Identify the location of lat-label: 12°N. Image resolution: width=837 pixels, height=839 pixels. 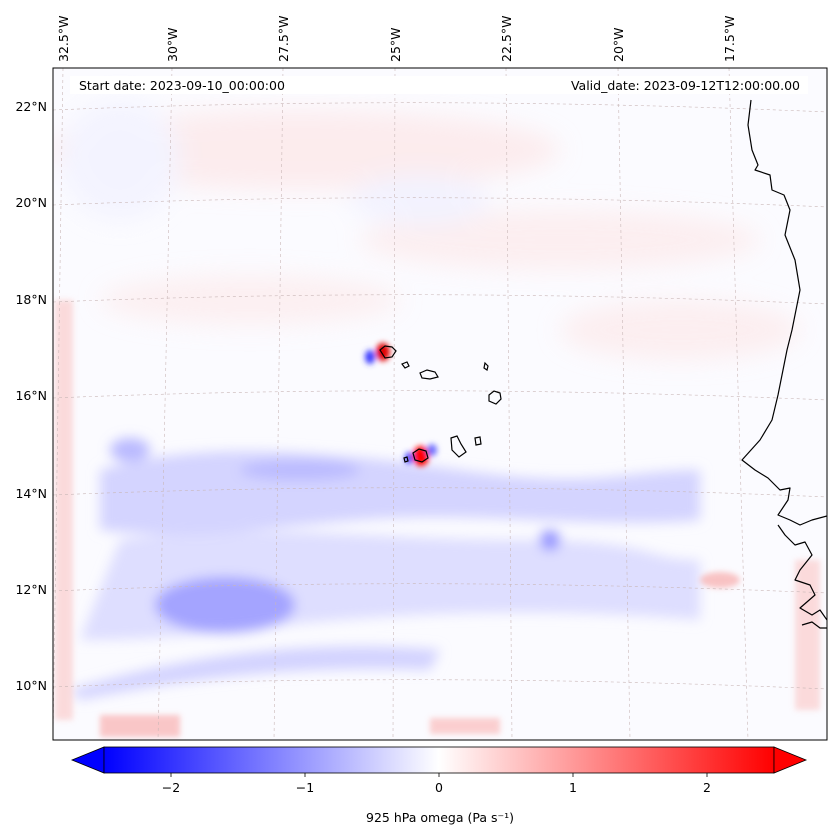
(31, 589).